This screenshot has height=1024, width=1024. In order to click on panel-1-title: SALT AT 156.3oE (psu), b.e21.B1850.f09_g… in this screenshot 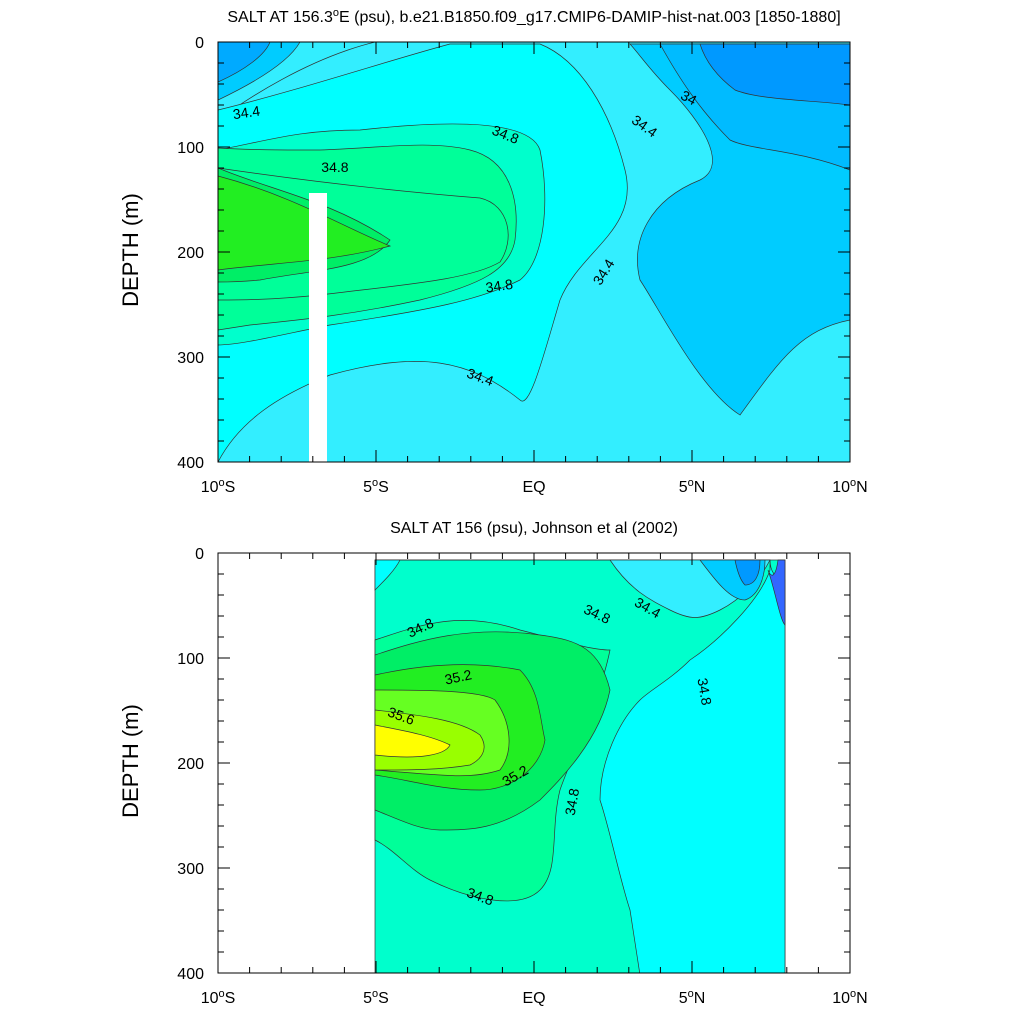, I will do `click(533, 16)`.